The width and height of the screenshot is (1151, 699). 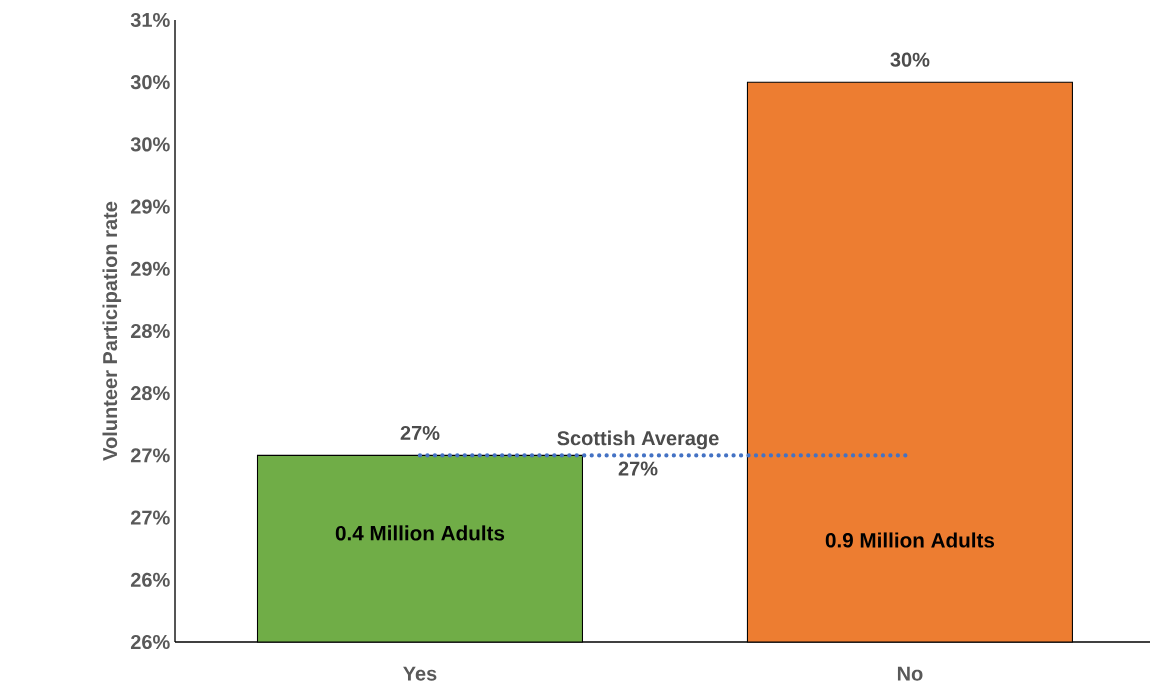 What do you see at coordinates (910, 59) in the screenshot?
I see `data-label: 30%` at bounding box center [910, 59].